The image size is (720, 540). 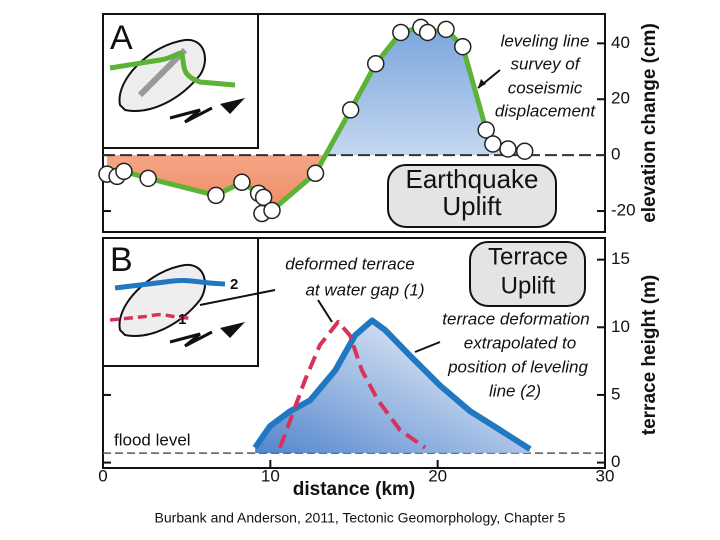 What do you see at coordinates (316, 184) in the screenshot?
I see `area-negative` at bounding box center [316, 184].